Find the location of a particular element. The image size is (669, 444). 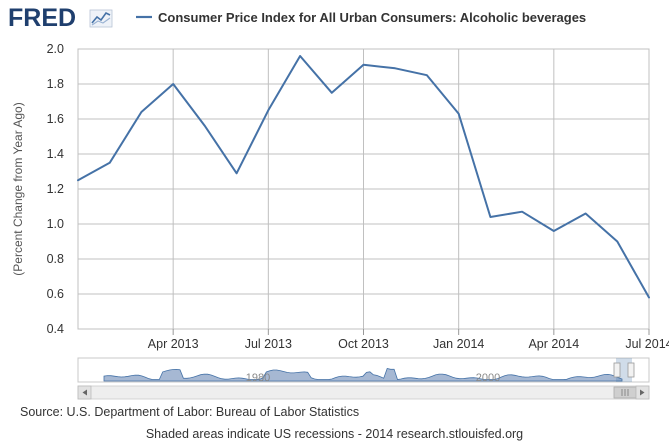

fred-logo: FRED is located at coordinates (60, 18).